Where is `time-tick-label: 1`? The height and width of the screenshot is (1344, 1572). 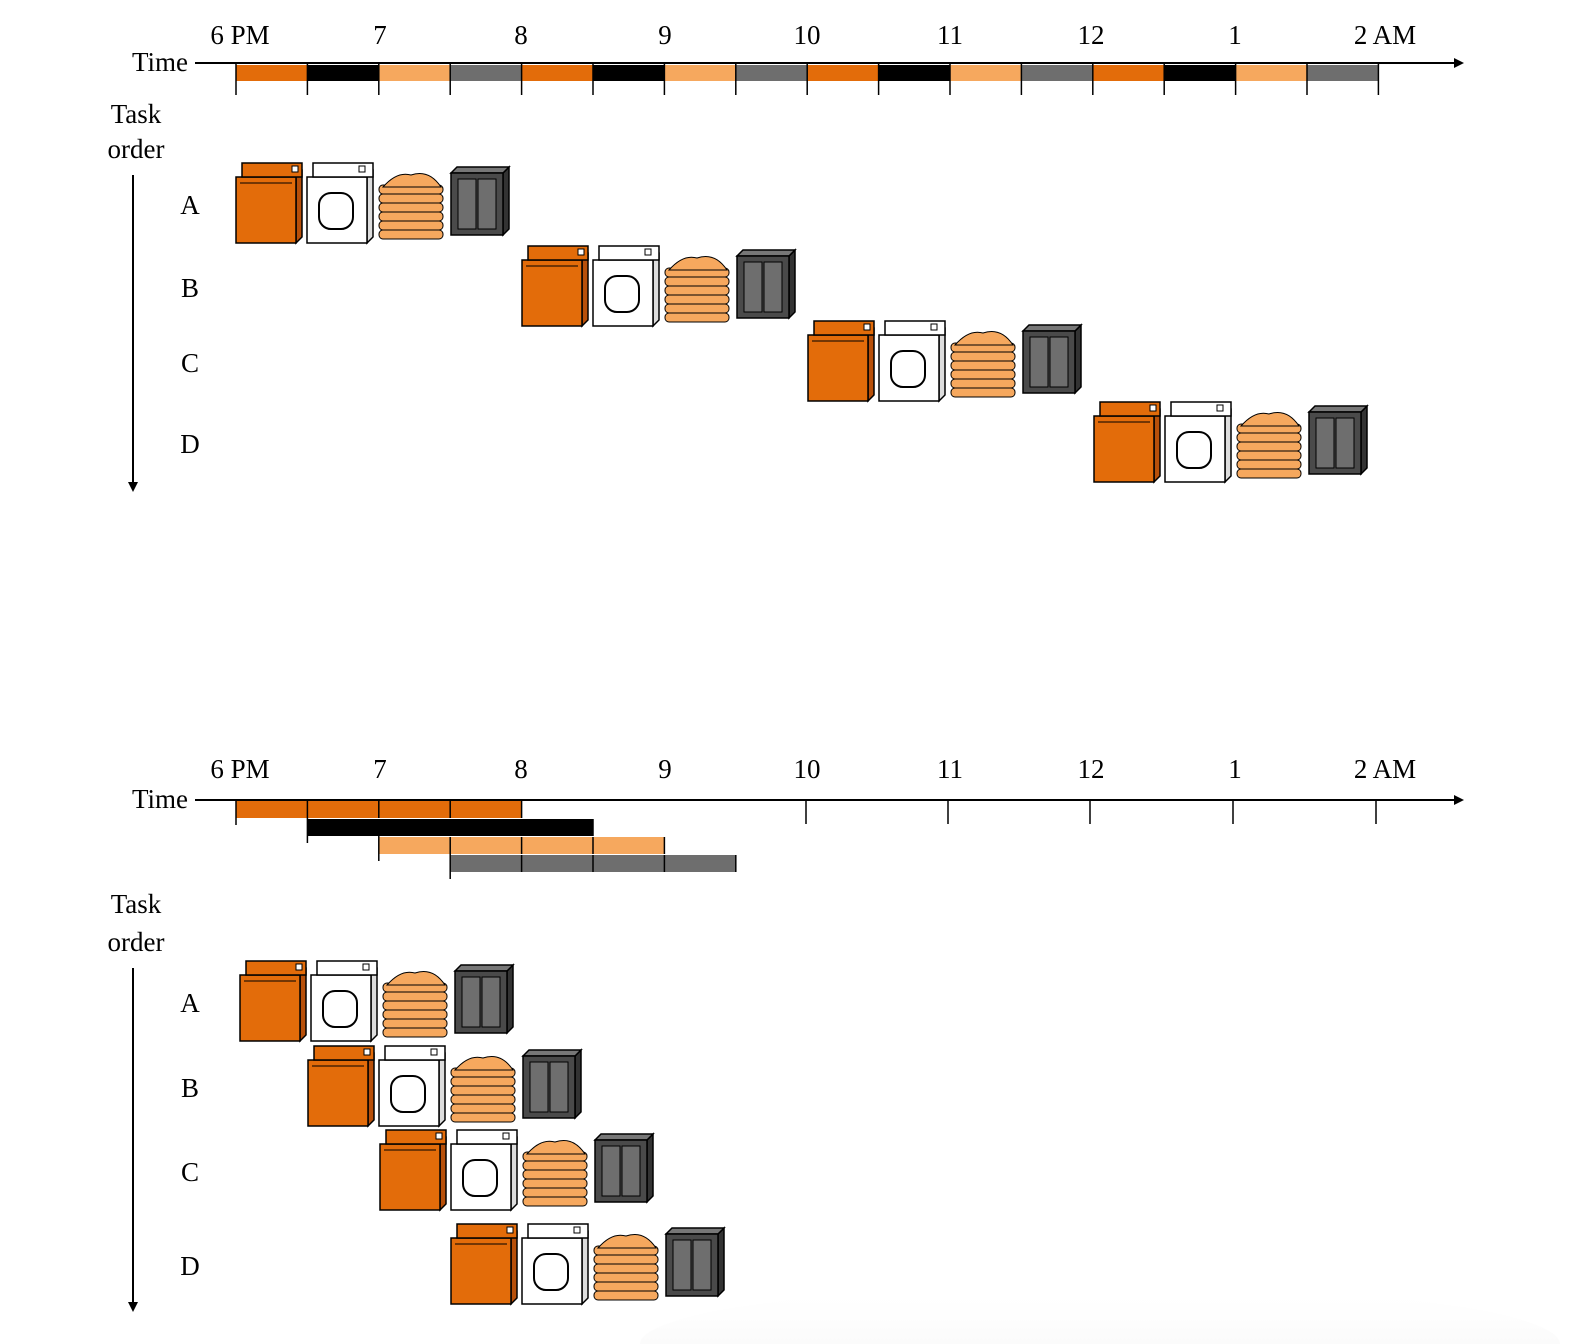 time-tick-label: 1 is located at coordinates (1235, 769).